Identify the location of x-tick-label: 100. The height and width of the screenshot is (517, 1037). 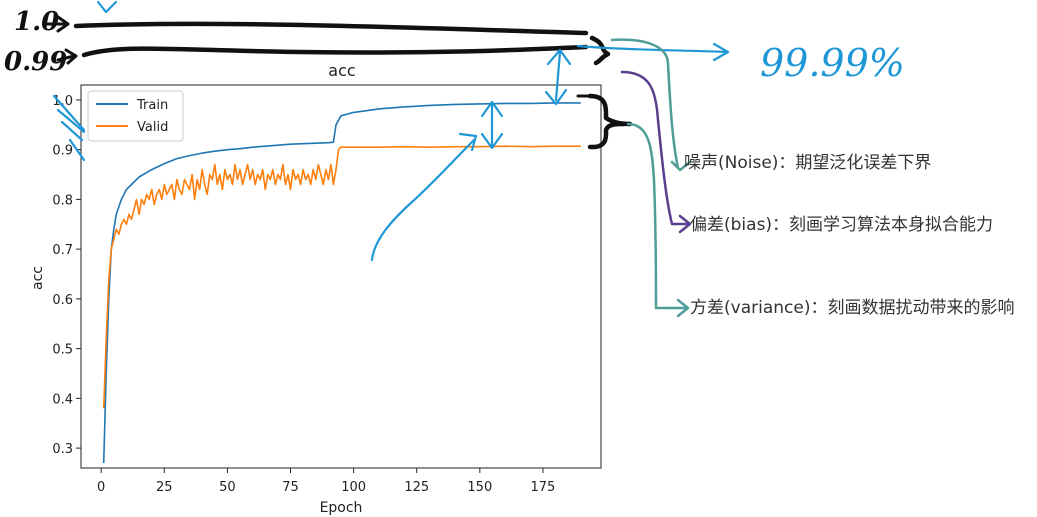
(353, 487).